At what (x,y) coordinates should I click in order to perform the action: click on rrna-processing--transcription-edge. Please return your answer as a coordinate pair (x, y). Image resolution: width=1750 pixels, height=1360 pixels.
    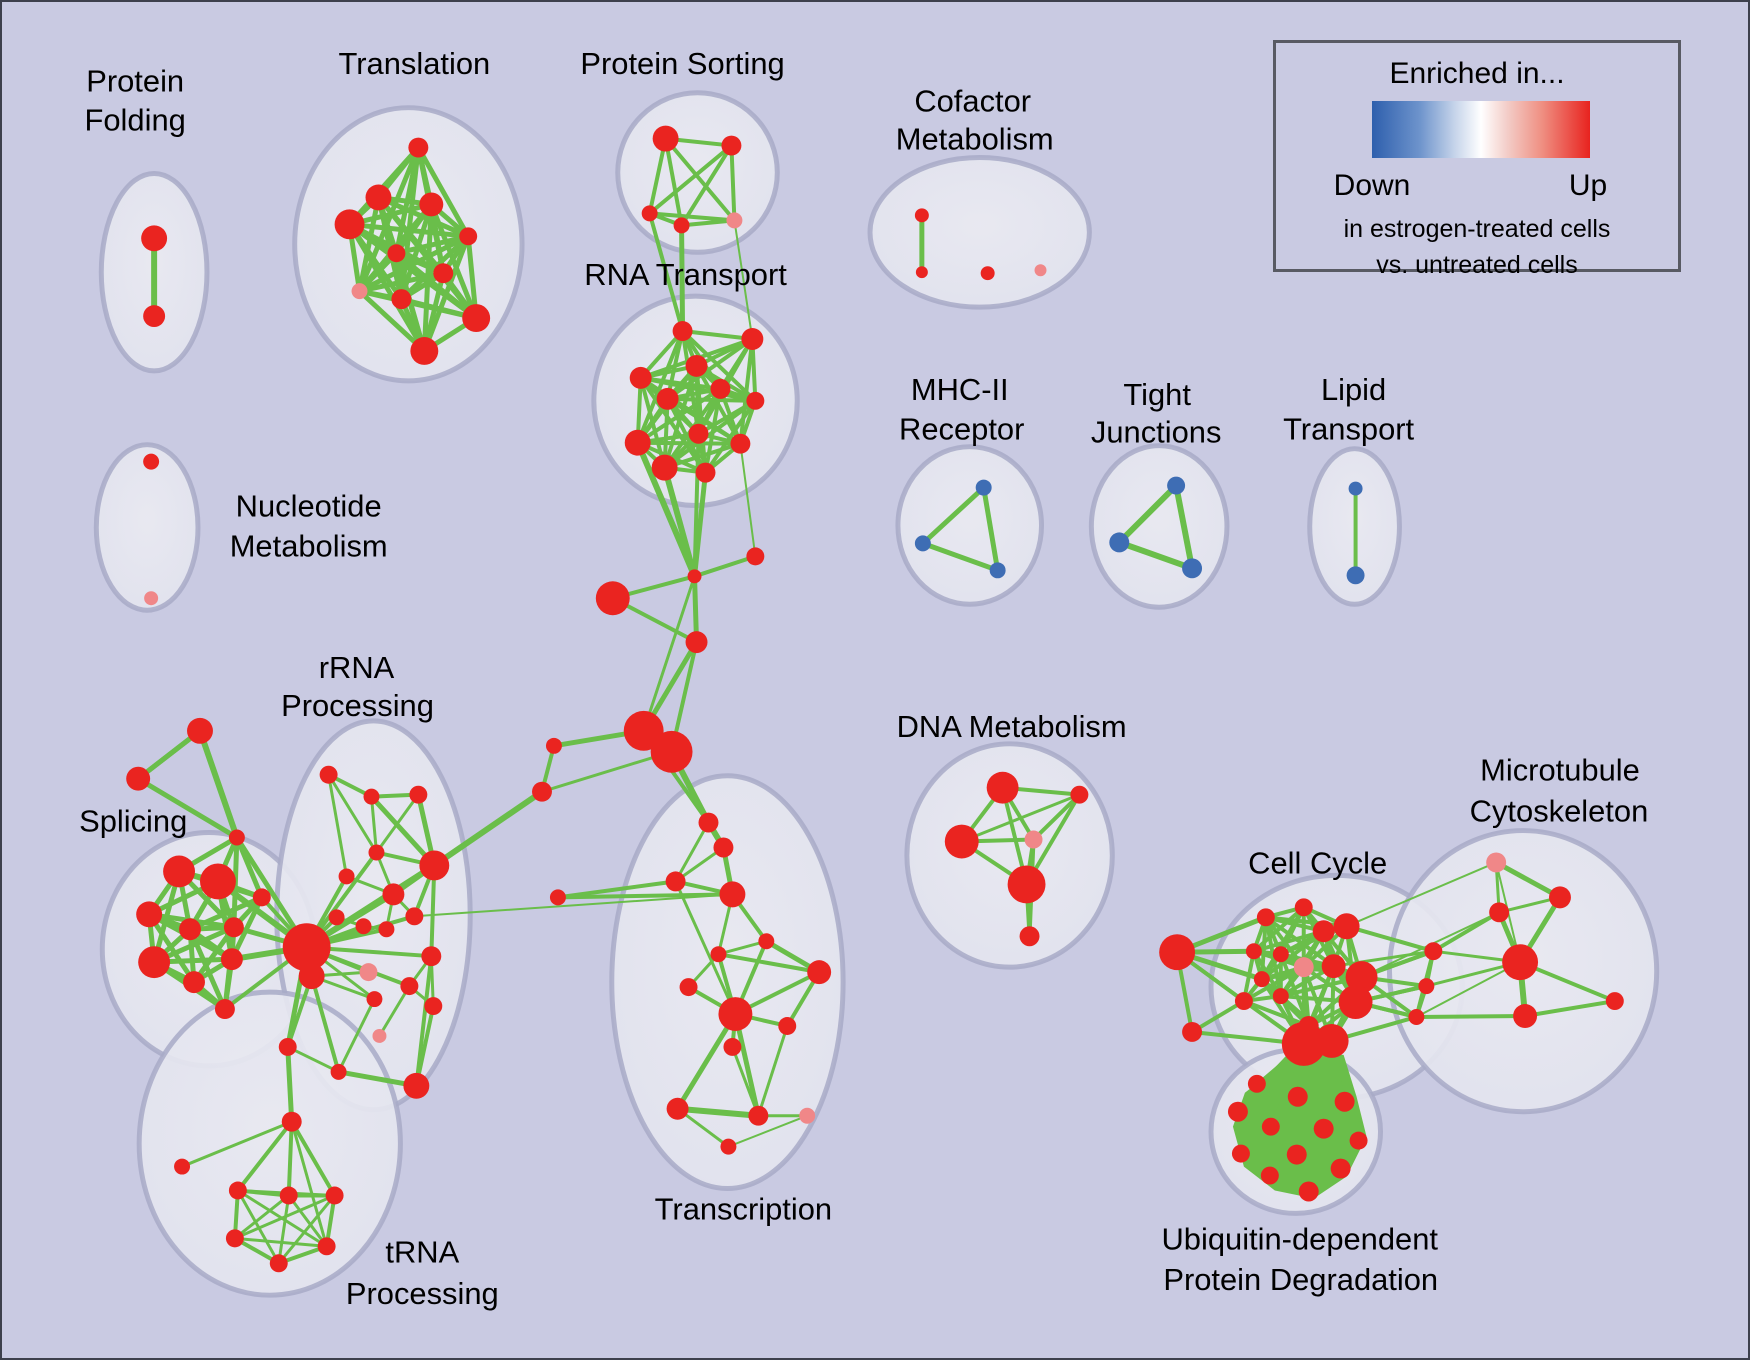
    Looking at the image, I should click on (573, 905).